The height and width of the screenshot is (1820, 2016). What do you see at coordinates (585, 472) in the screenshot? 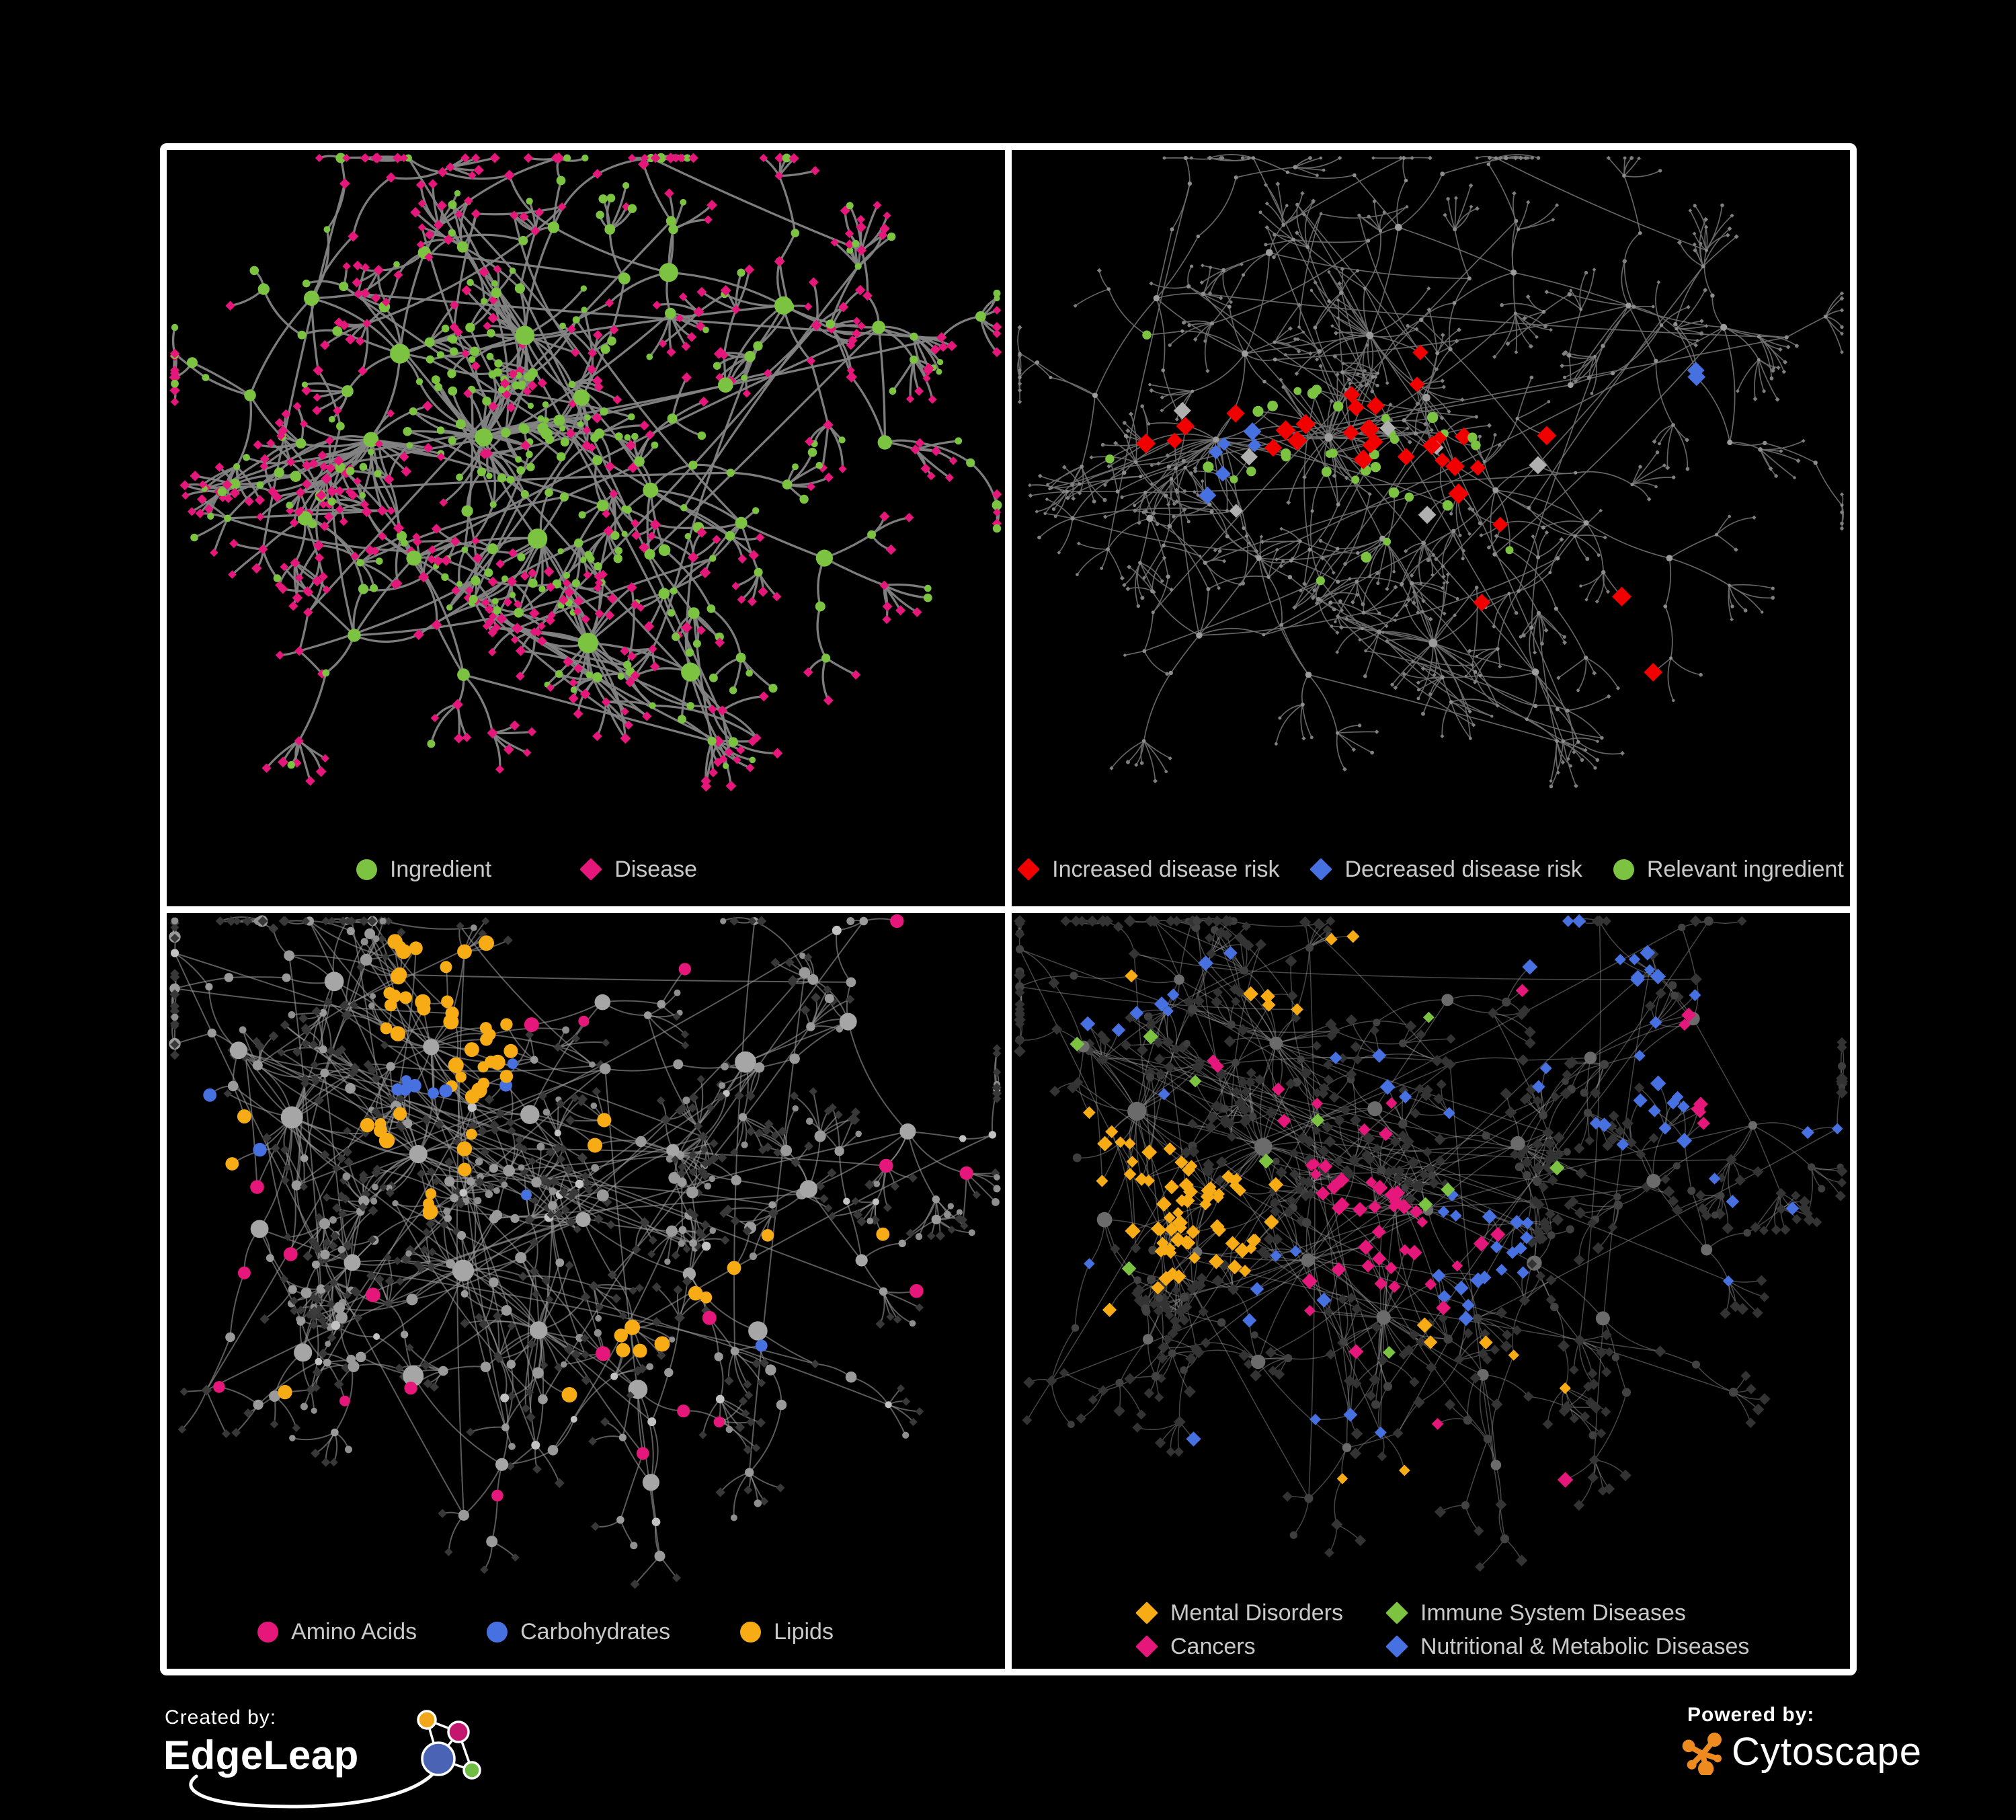
I see `ingredient-disease-network-canvas` at bounding box center [585, 472].